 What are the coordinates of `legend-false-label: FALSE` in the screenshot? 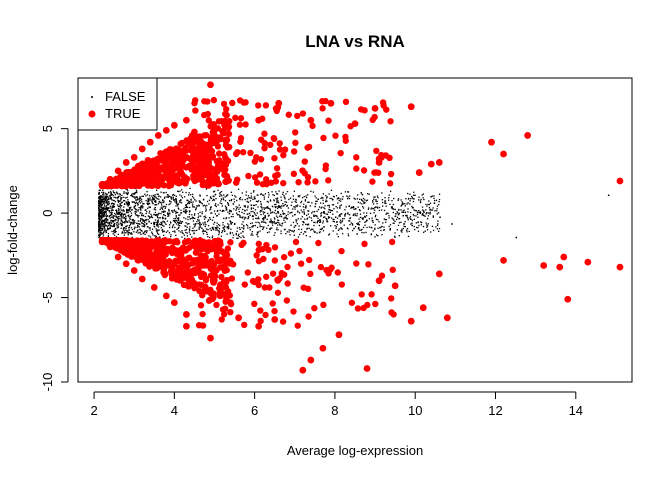 It's located at (125, 96).